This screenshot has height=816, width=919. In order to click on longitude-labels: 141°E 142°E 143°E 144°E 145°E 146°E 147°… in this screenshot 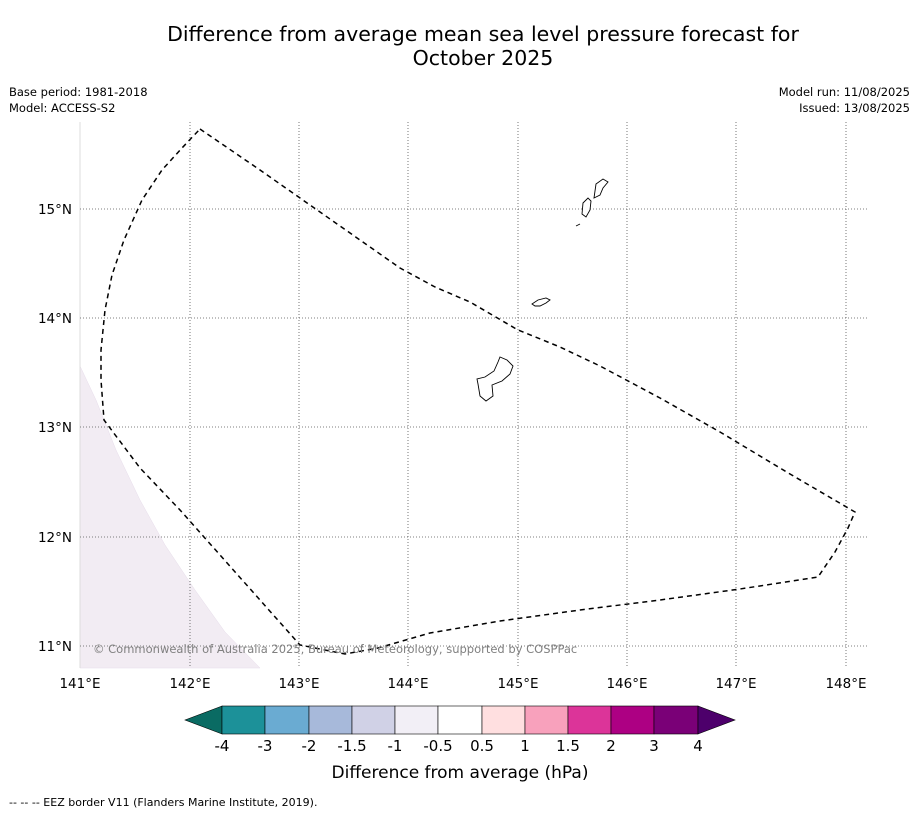, I will do `click(462, 684)`.